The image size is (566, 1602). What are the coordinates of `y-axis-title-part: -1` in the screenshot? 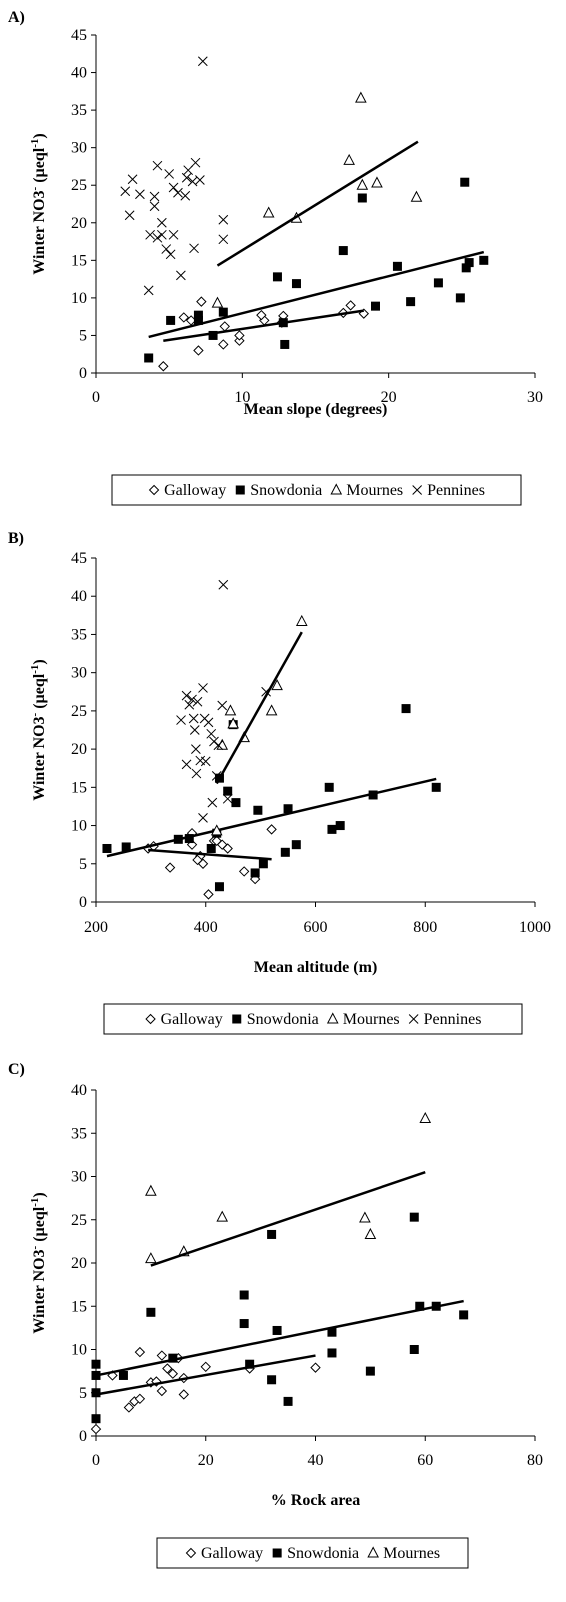 It's located at (35, 143).